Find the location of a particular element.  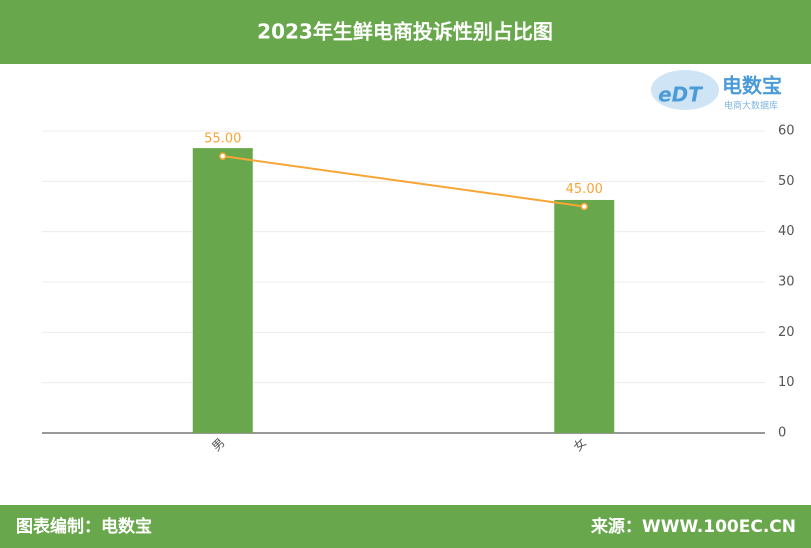

logo-name: 电数宝 is located at coordinates (752, 86).